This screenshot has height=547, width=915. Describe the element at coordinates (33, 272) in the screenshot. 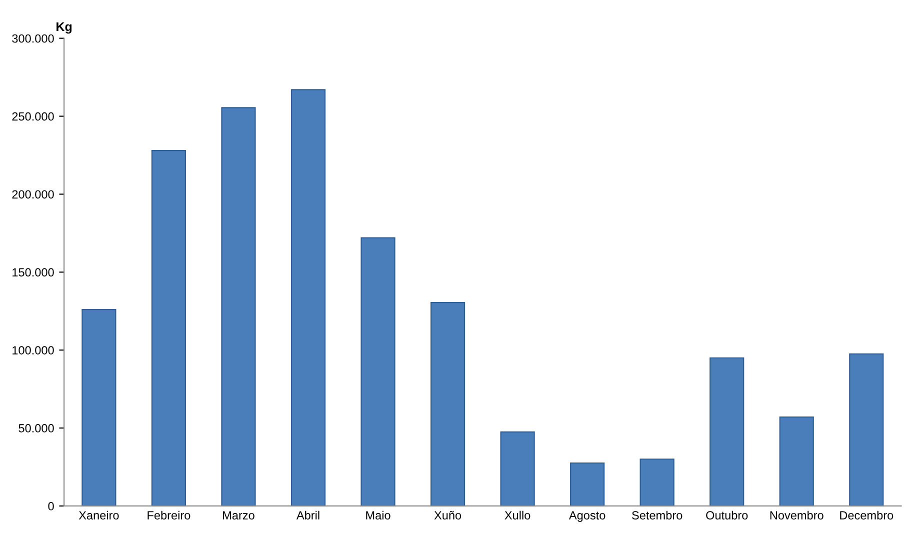

I see `y-tick-label: 150.000` at that location.